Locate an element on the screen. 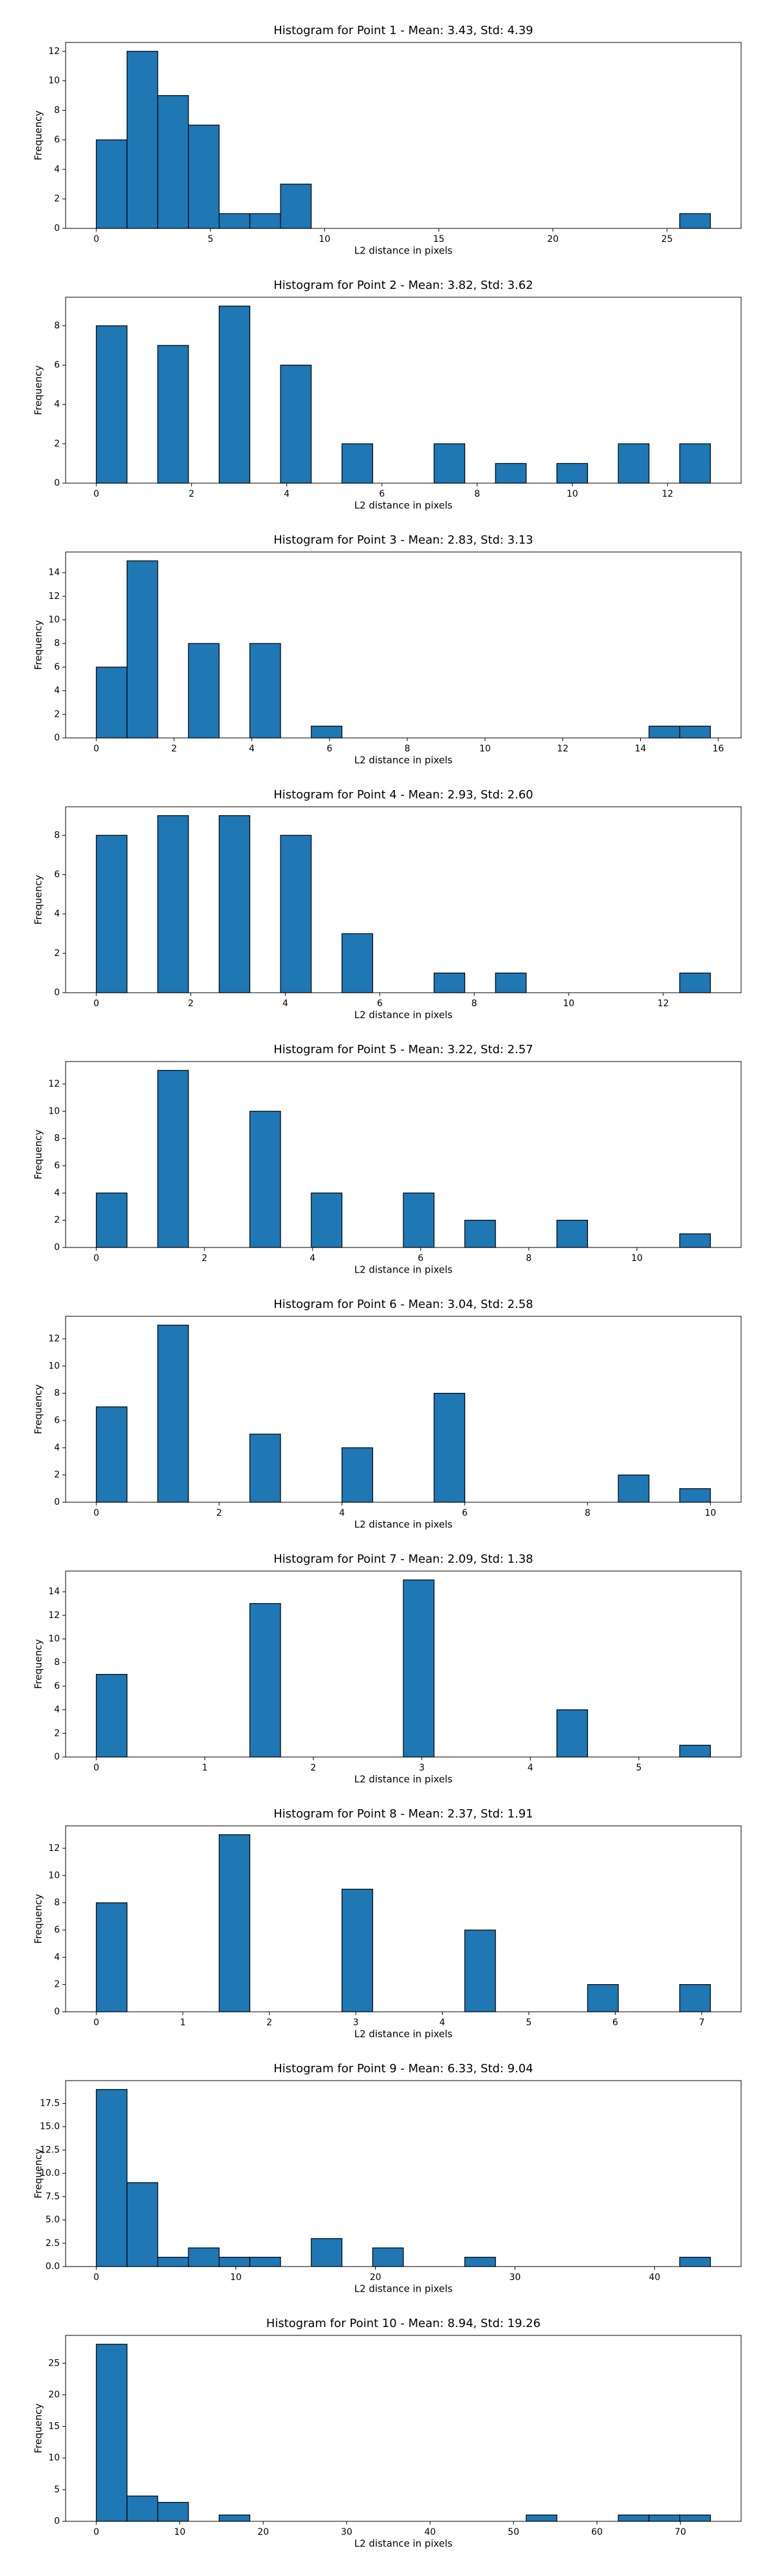  x-tick-label: 12 is located at coordinates (563, 749).